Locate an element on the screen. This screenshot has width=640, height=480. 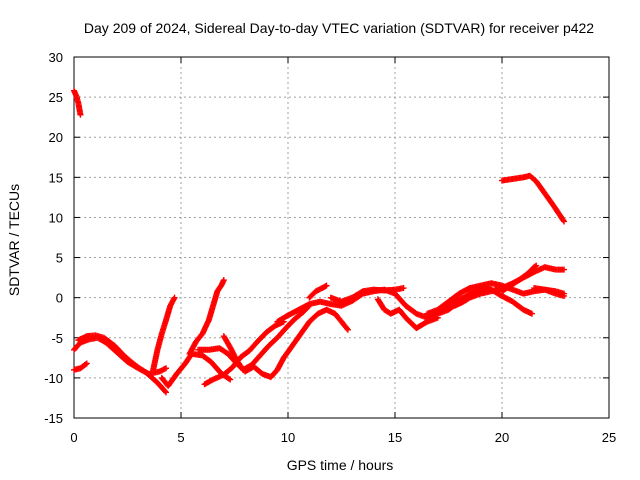
x-tick-label: 0 is located at coordinates (73, 437).